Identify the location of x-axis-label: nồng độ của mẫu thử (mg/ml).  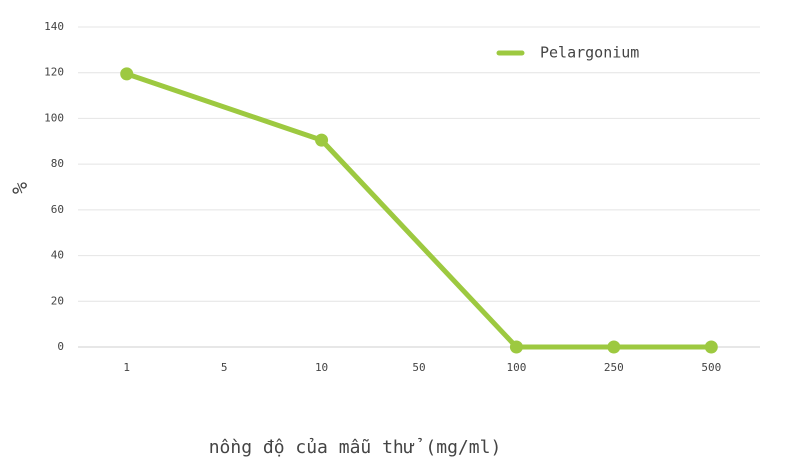
(355, 447).